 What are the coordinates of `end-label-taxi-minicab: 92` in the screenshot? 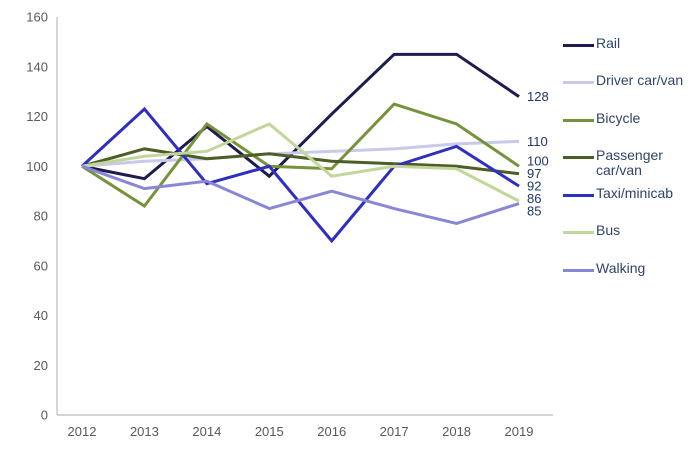 It's located at (534, 186).